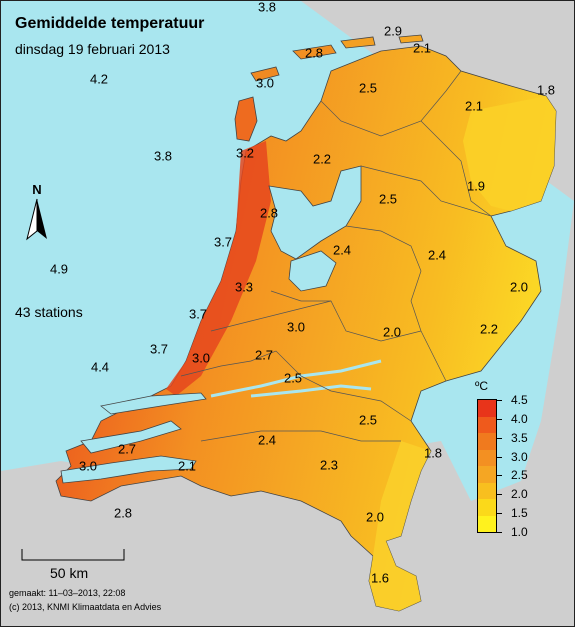 This screenshot has width=575, height=627. What do you see at coordinates (393, 31) in the screenshot?
I see `temperature-label: 2.9` at bounding box center [393, 31].